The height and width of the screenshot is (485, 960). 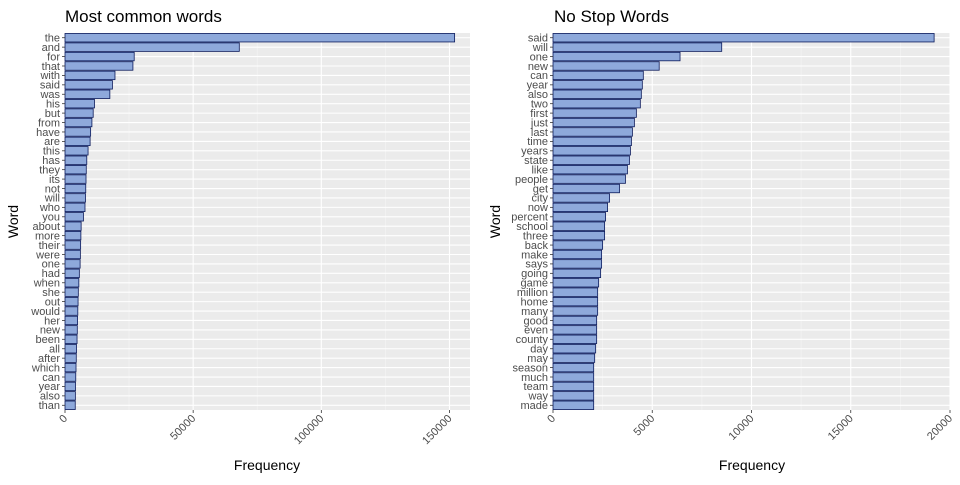 I want to click on chart-title: Most common words, so click(x=143, y=16).